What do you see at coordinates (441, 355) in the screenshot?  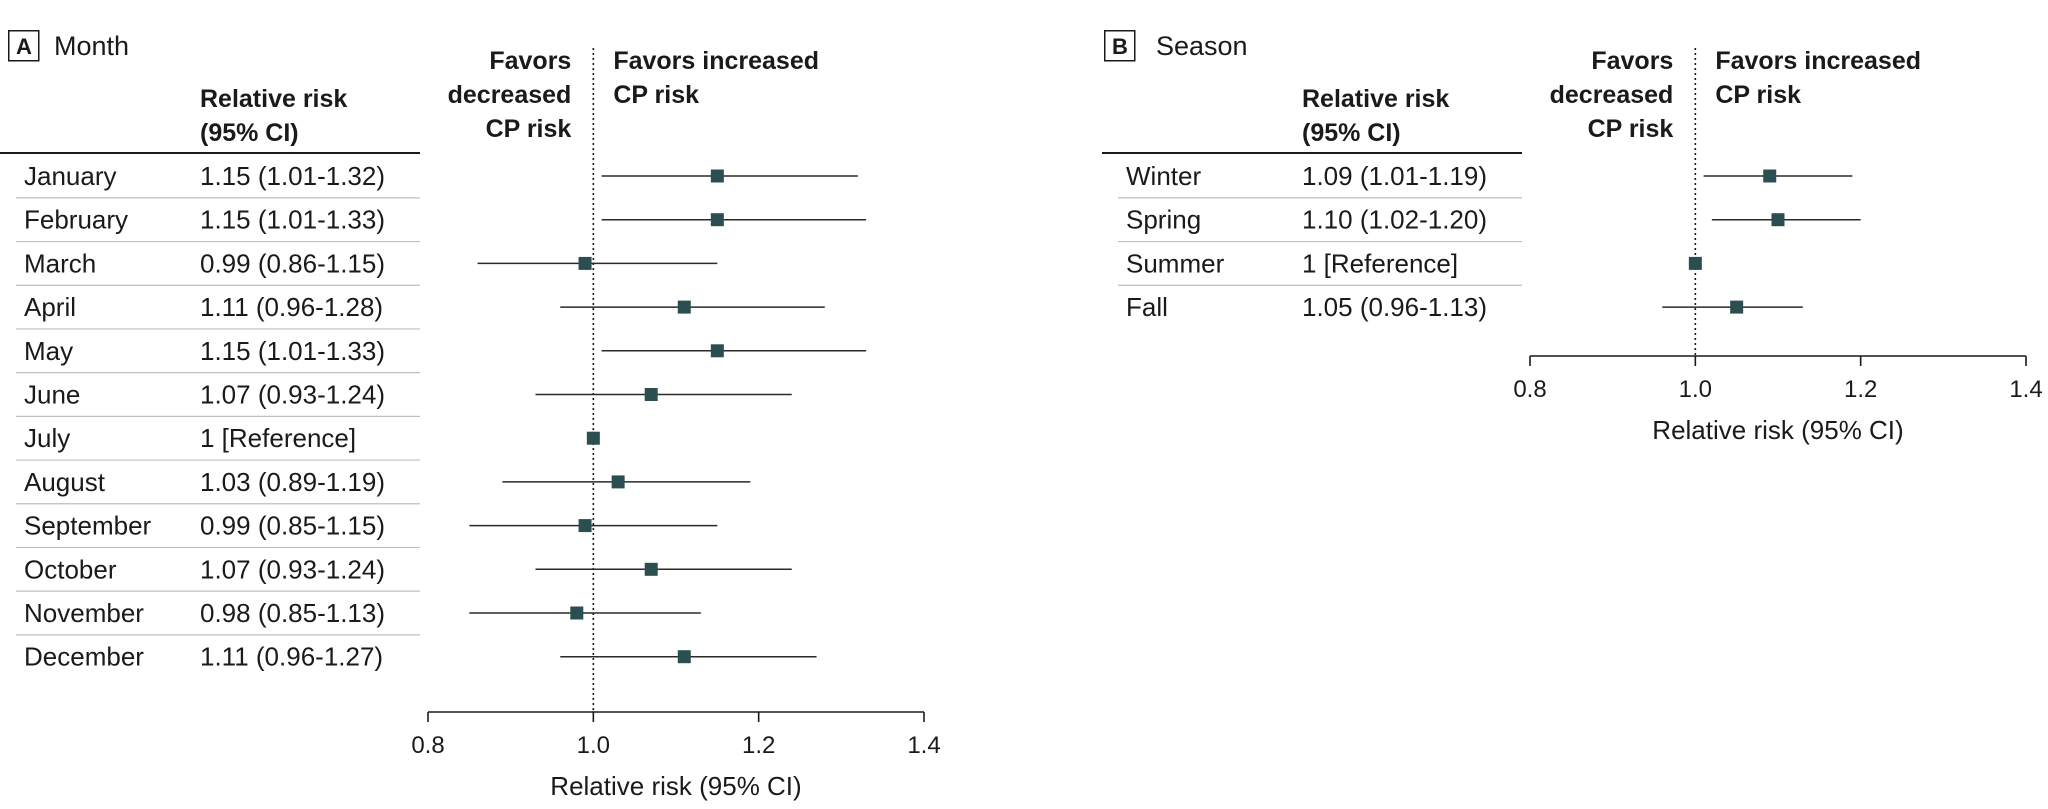 I see `table-row: May 1.15 (1.01-1.33)` at bounding box center [441, 355].